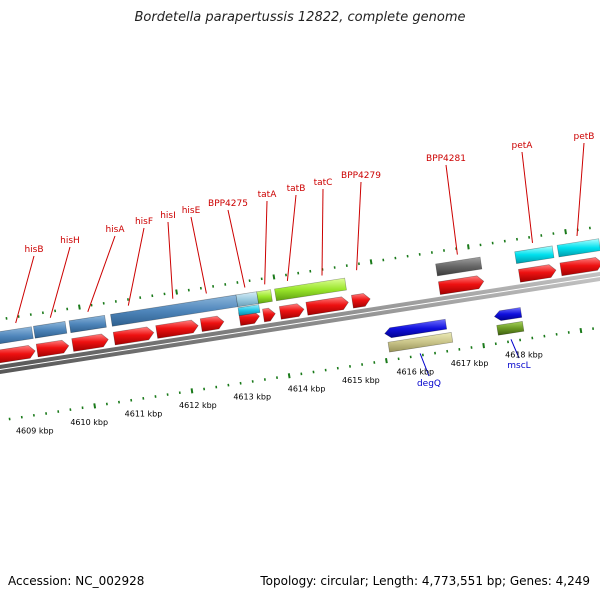  I want to click on gene-label-reverse: mscL, so click(518, 366).